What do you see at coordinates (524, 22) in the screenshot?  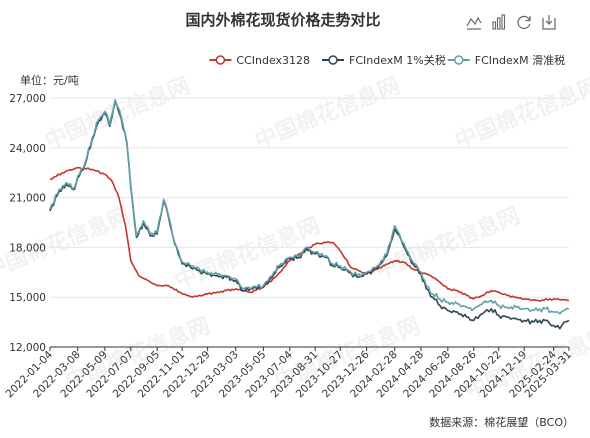 I see `restore-icon` at bounding box center [524, 22].